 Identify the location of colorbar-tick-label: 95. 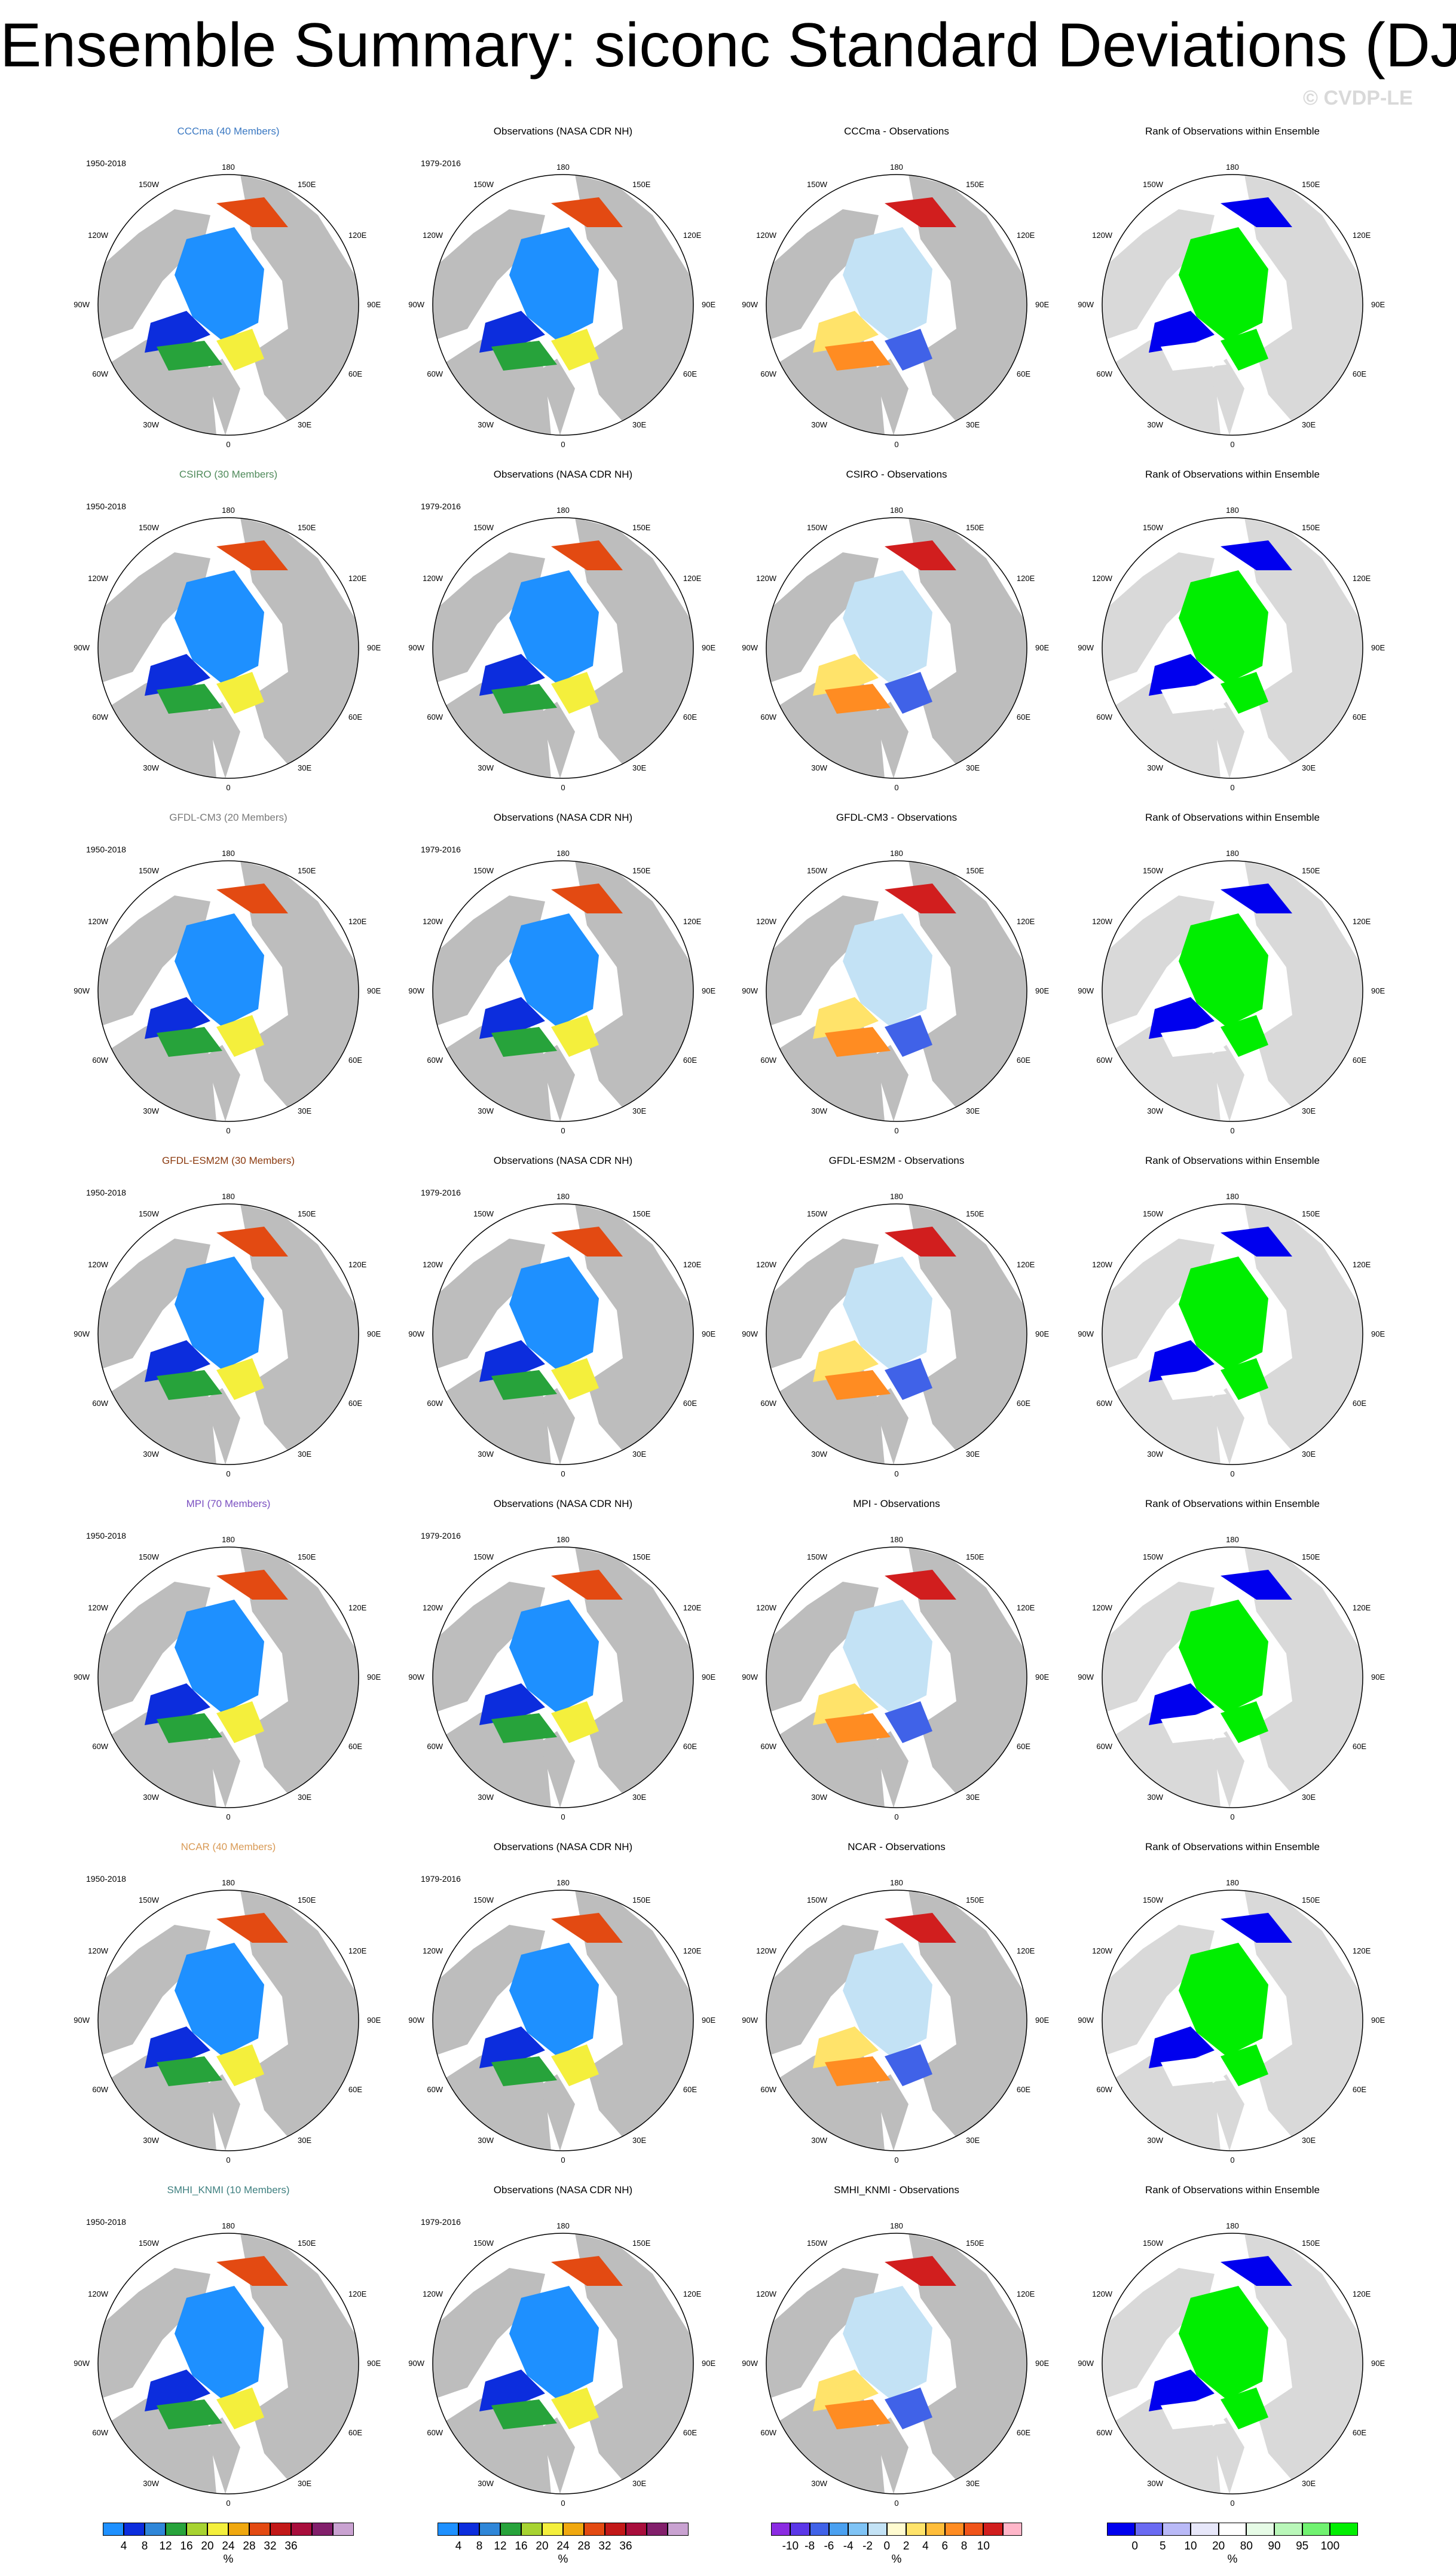
(1303, 2546).